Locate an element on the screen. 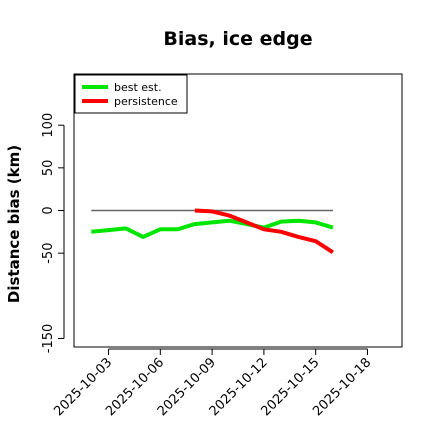 This screenshot has width=440, height=440. legend-label: persistence is located at coordinates (146, 101).